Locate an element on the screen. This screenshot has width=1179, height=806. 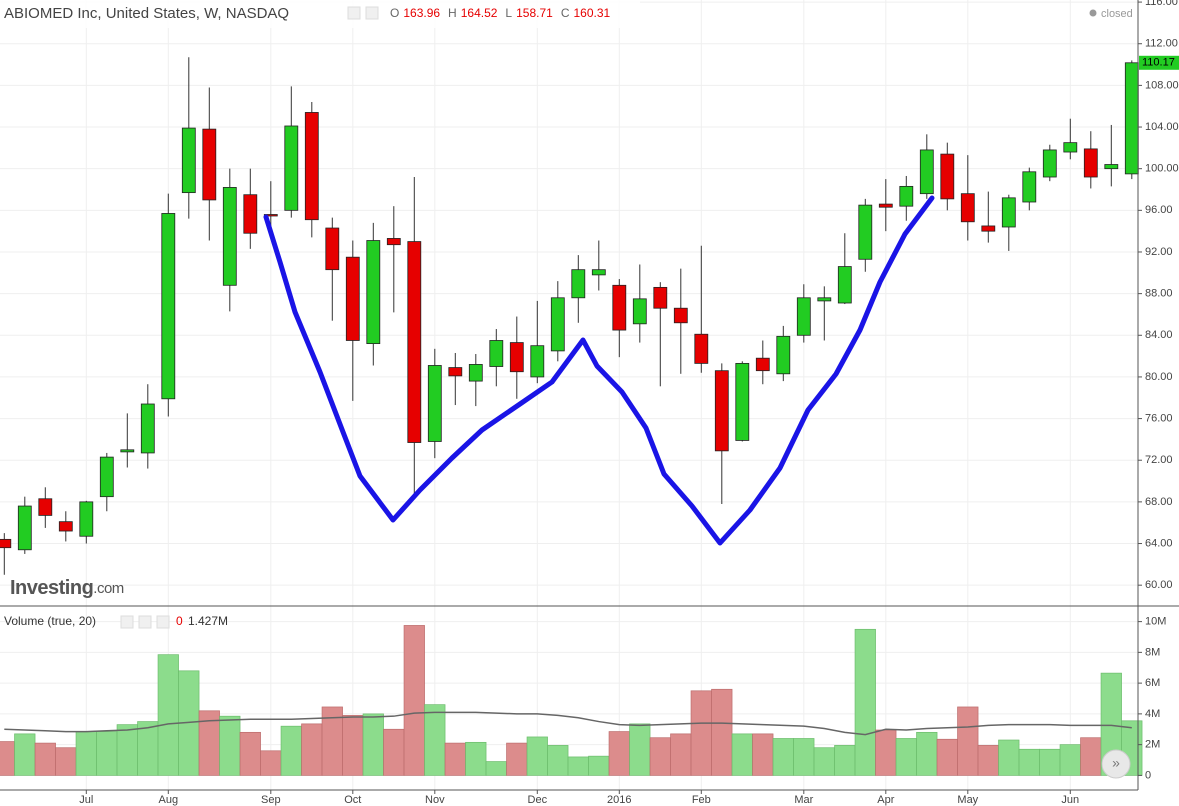
last-price-tag is located at coordinates (1159, 62).